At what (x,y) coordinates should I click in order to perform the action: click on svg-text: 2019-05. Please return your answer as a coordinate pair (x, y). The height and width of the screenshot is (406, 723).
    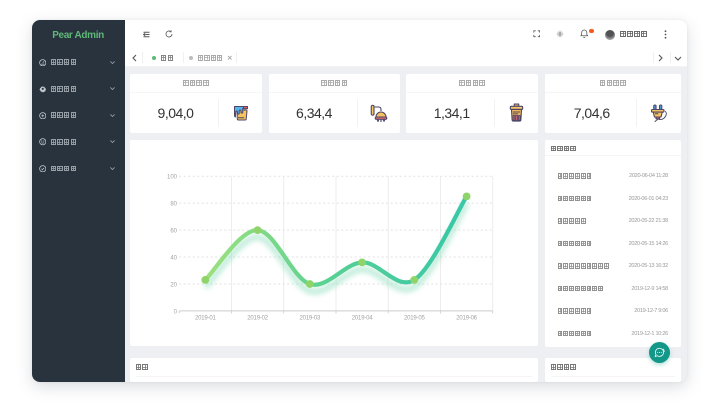
    Looking at the image, I should click on (414, 319).